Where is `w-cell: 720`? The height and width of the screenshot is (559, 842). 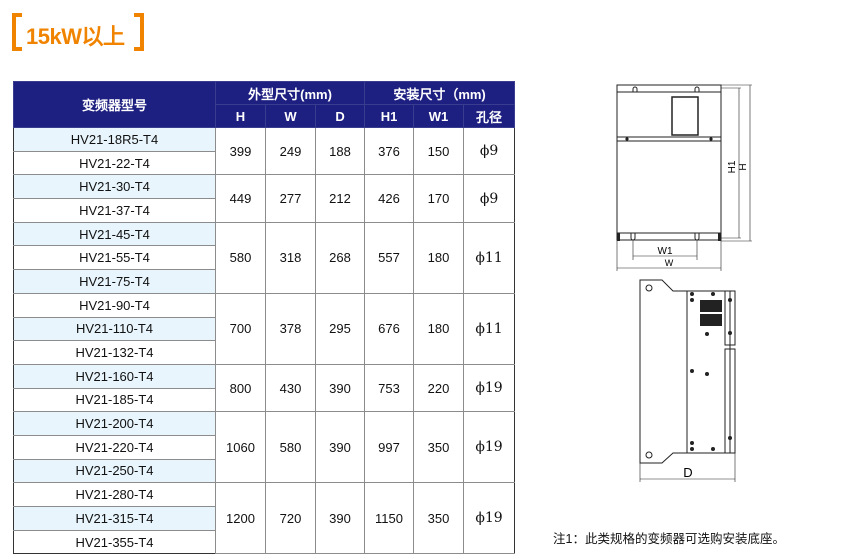
w-cell: 720 is located at coordinates (290, 518).